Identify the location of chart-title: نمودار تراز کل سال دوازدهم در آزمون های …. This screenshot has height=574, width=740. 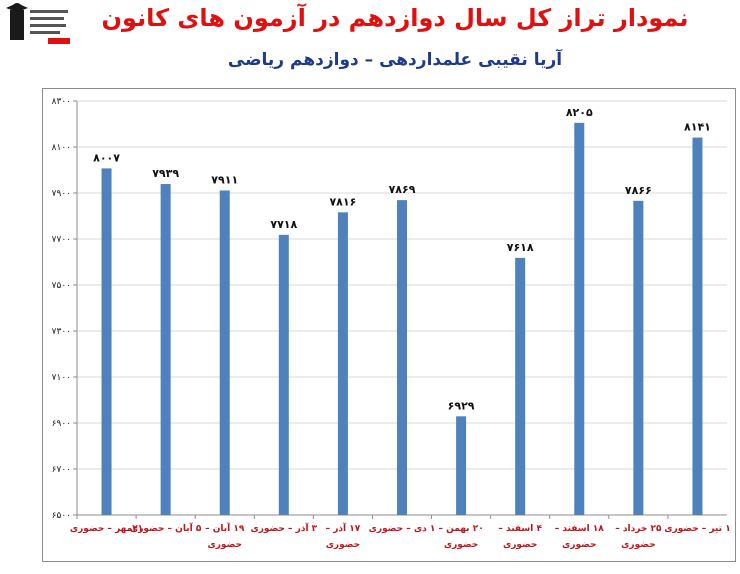
(395, 18).